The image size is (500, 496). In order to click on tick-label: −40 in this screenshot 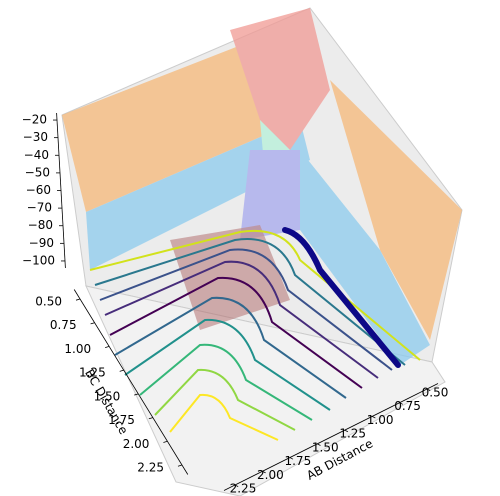, I will do `click(36, 155)`.